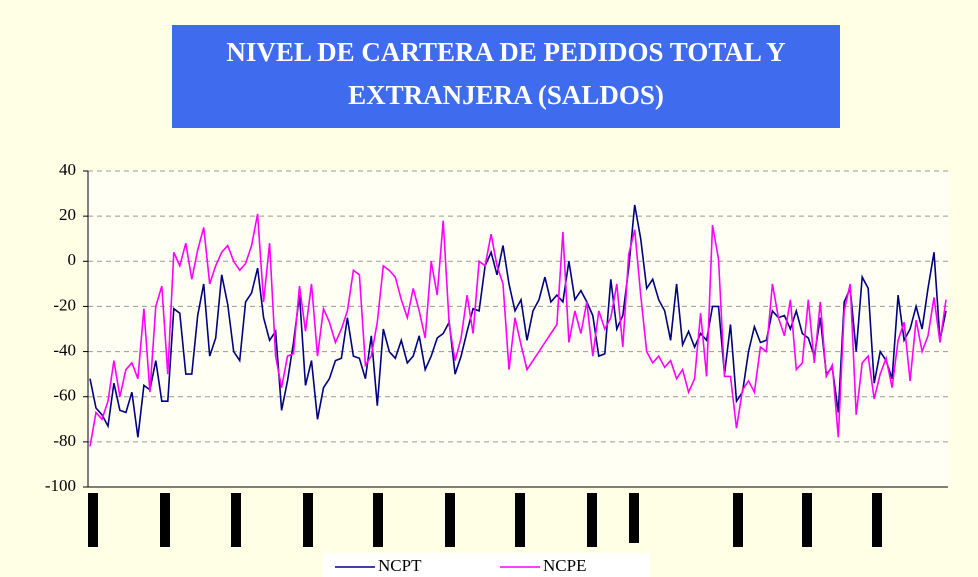  Describe the element at coordinates (564, 565) in the screenshot. I see `legend-label: NCPE` at that location.